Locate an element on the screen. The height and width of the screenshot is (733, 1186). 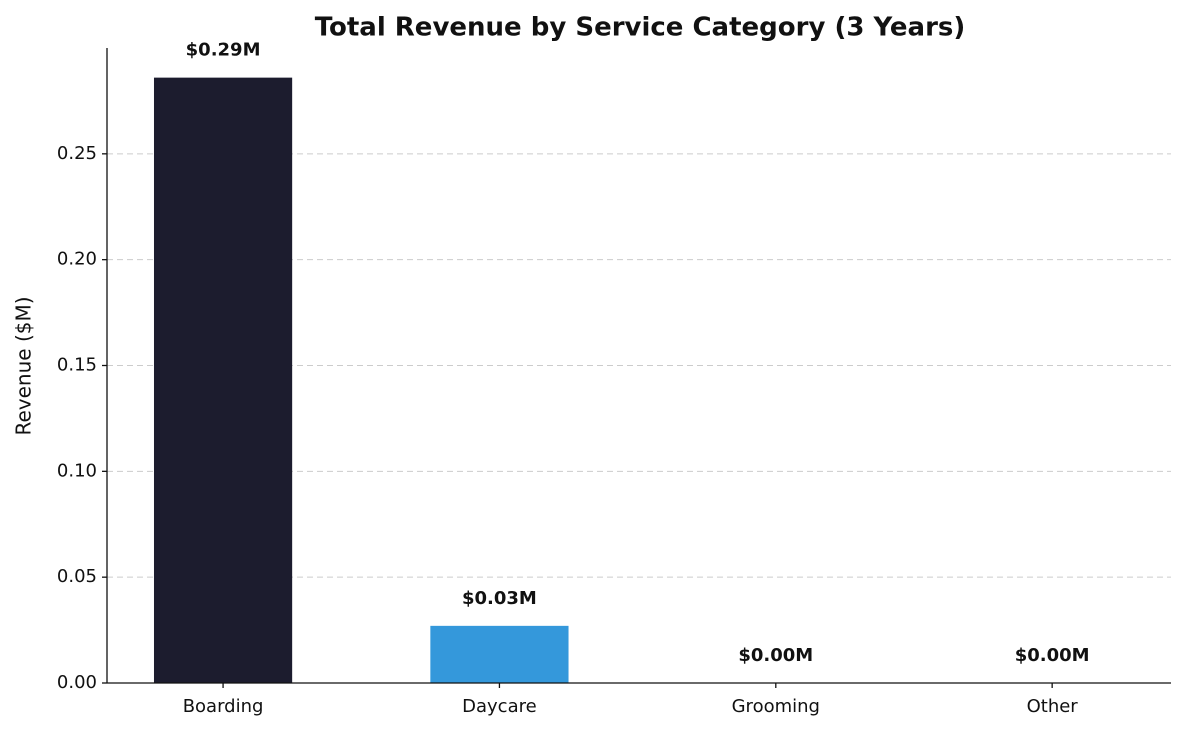
value-label: $0.03M is located at coordinates (499, 598).